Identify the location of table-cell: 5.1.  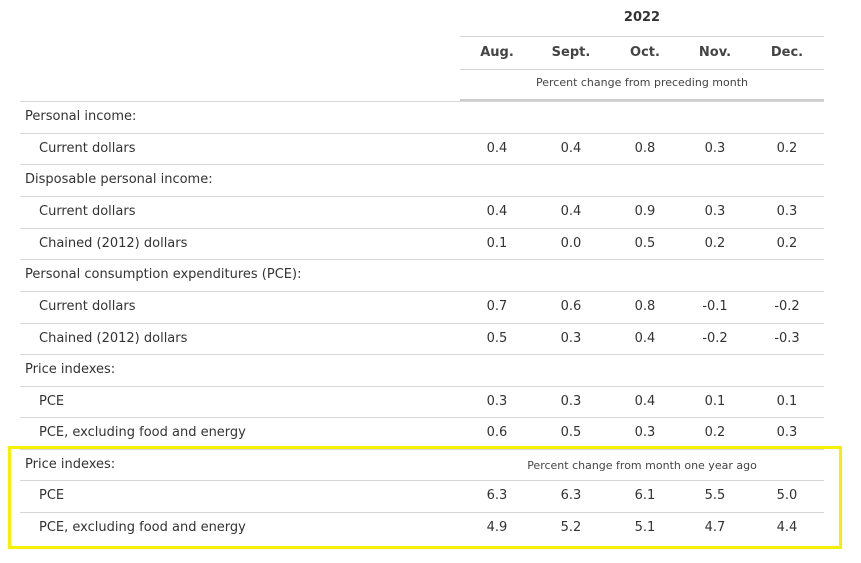
(645, 527).